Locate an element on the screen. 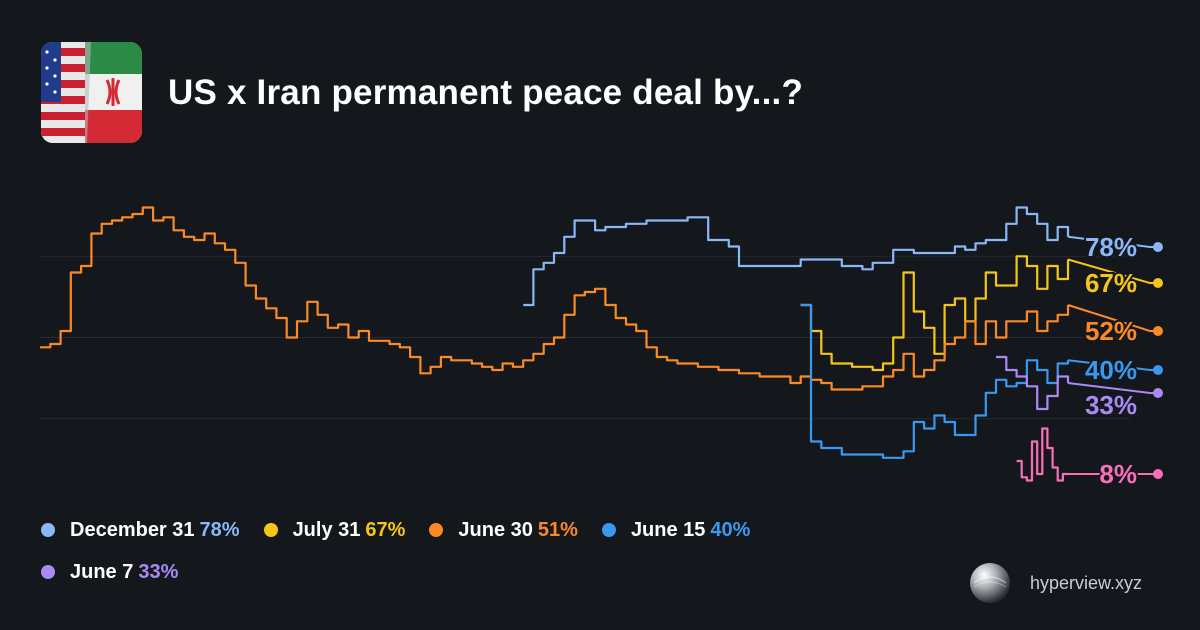 Image resolution: width=1200 pixels, height=630 pixels. brand: hyperview.xyz is located at coordinates (1055, 583).